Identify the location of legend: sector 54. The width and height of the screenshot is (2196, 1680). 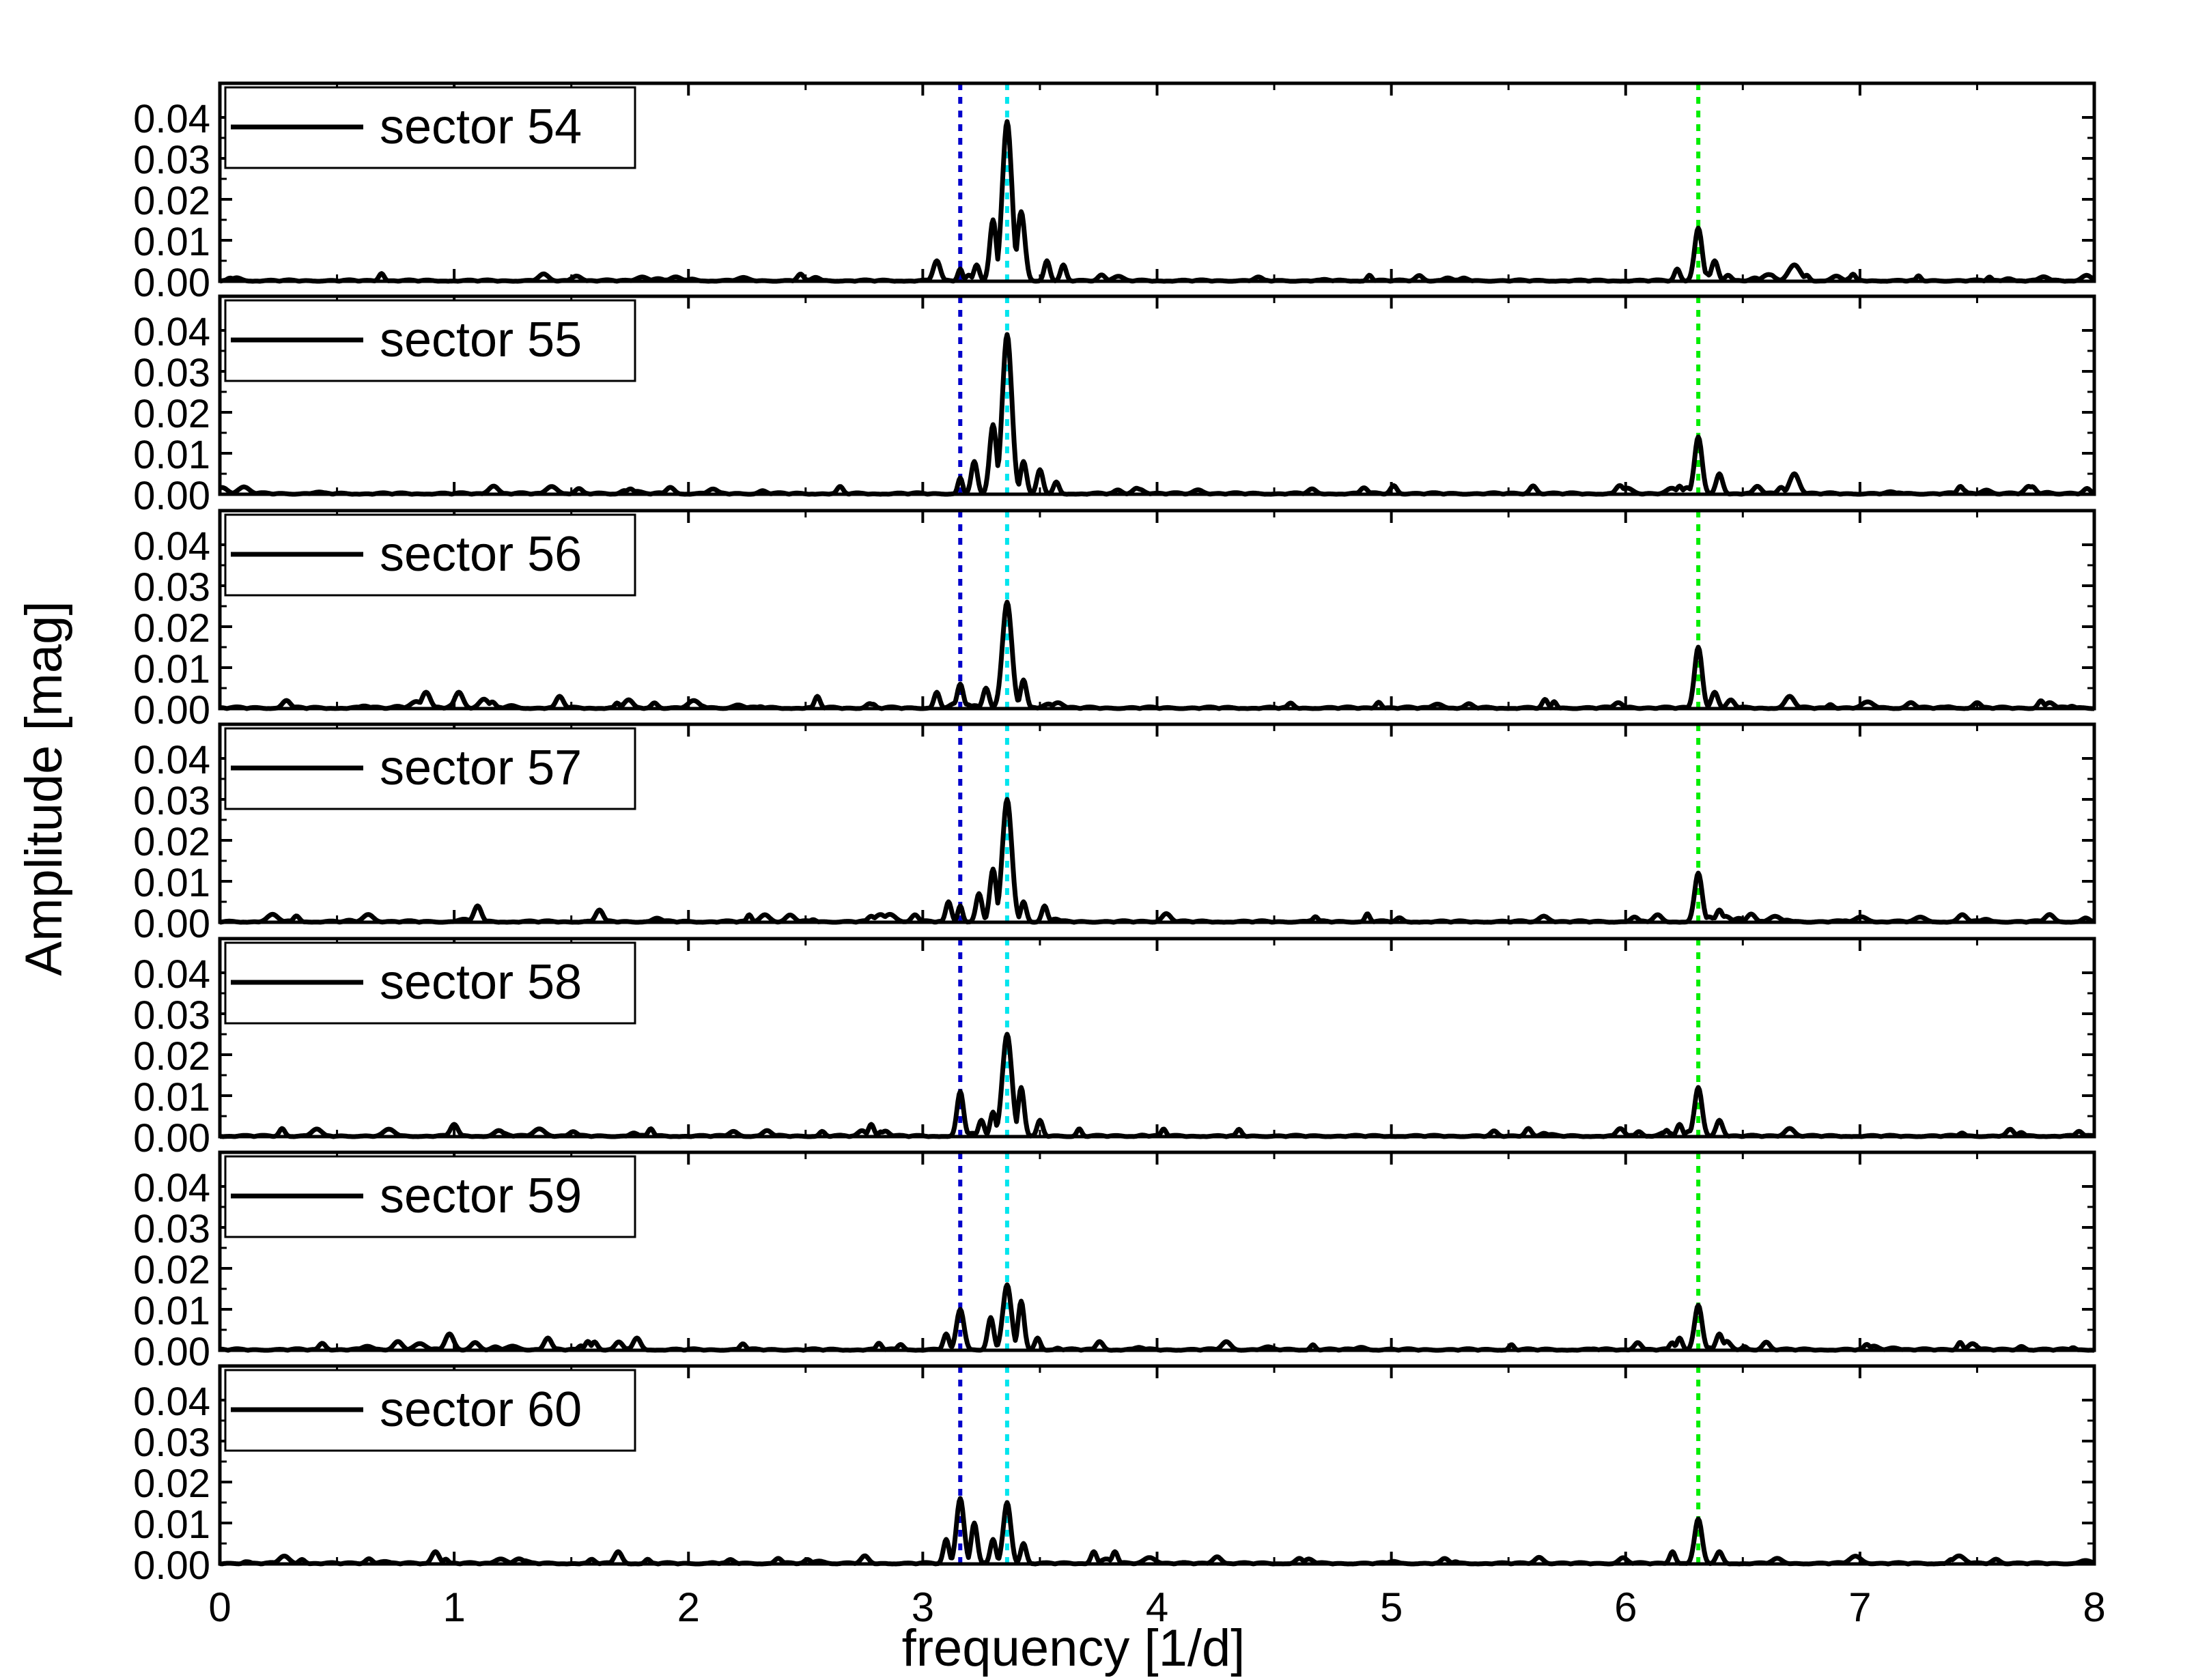
(430, 127).